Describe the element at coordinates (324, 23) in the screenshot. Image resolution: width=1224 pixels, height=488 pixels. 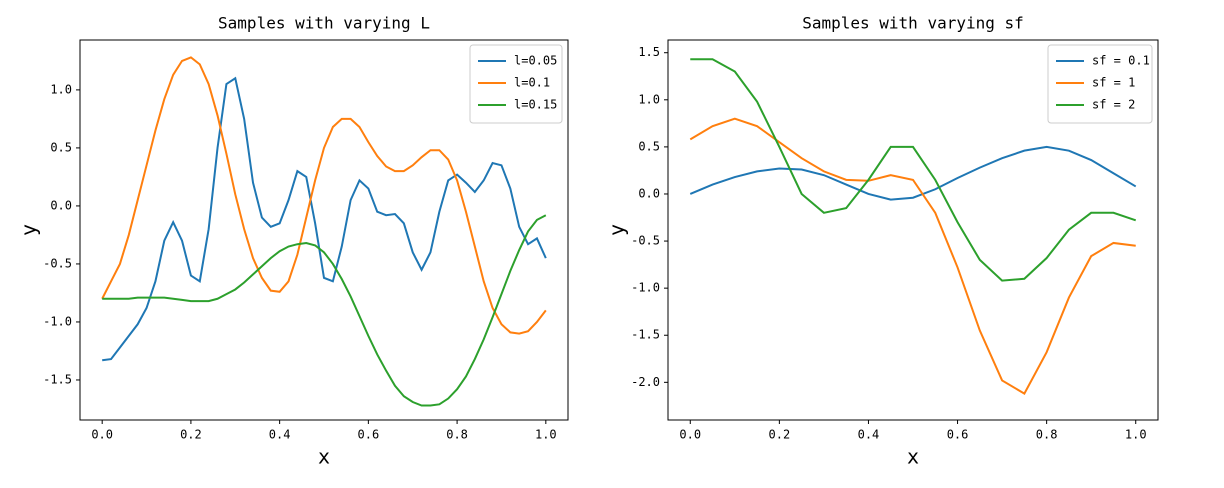
I see `chart-title: Samples with varying L` at that location.